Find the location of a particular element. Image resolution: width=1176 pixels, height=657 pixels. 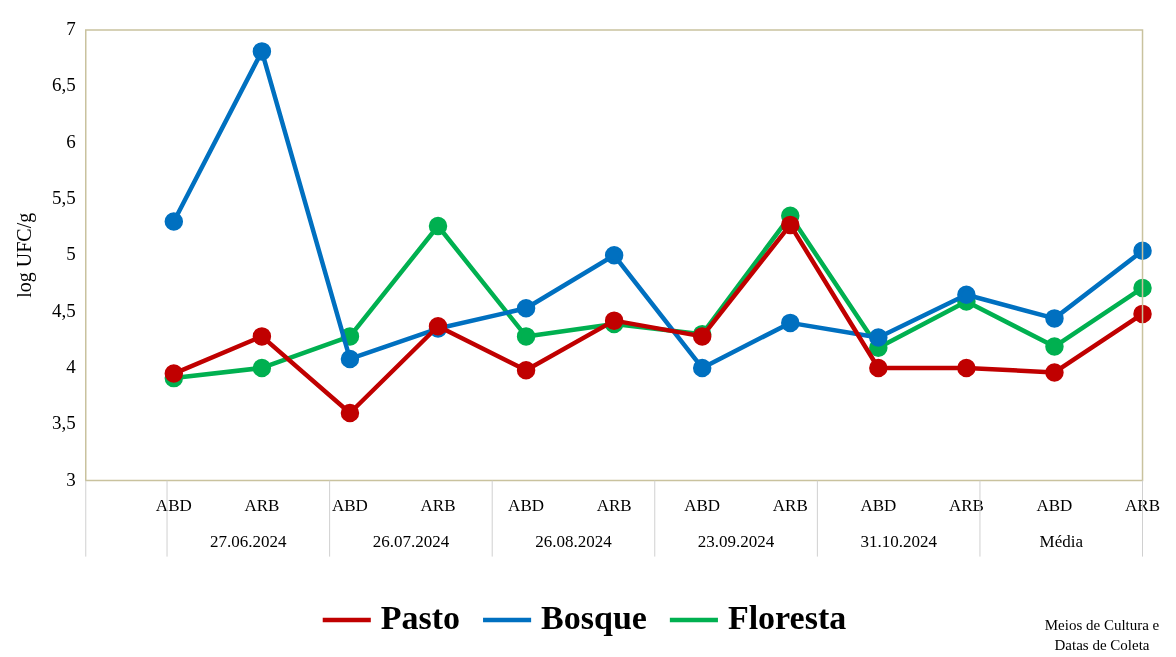

y-axis-title: log UFC/g is located at coordinates (25, 255).